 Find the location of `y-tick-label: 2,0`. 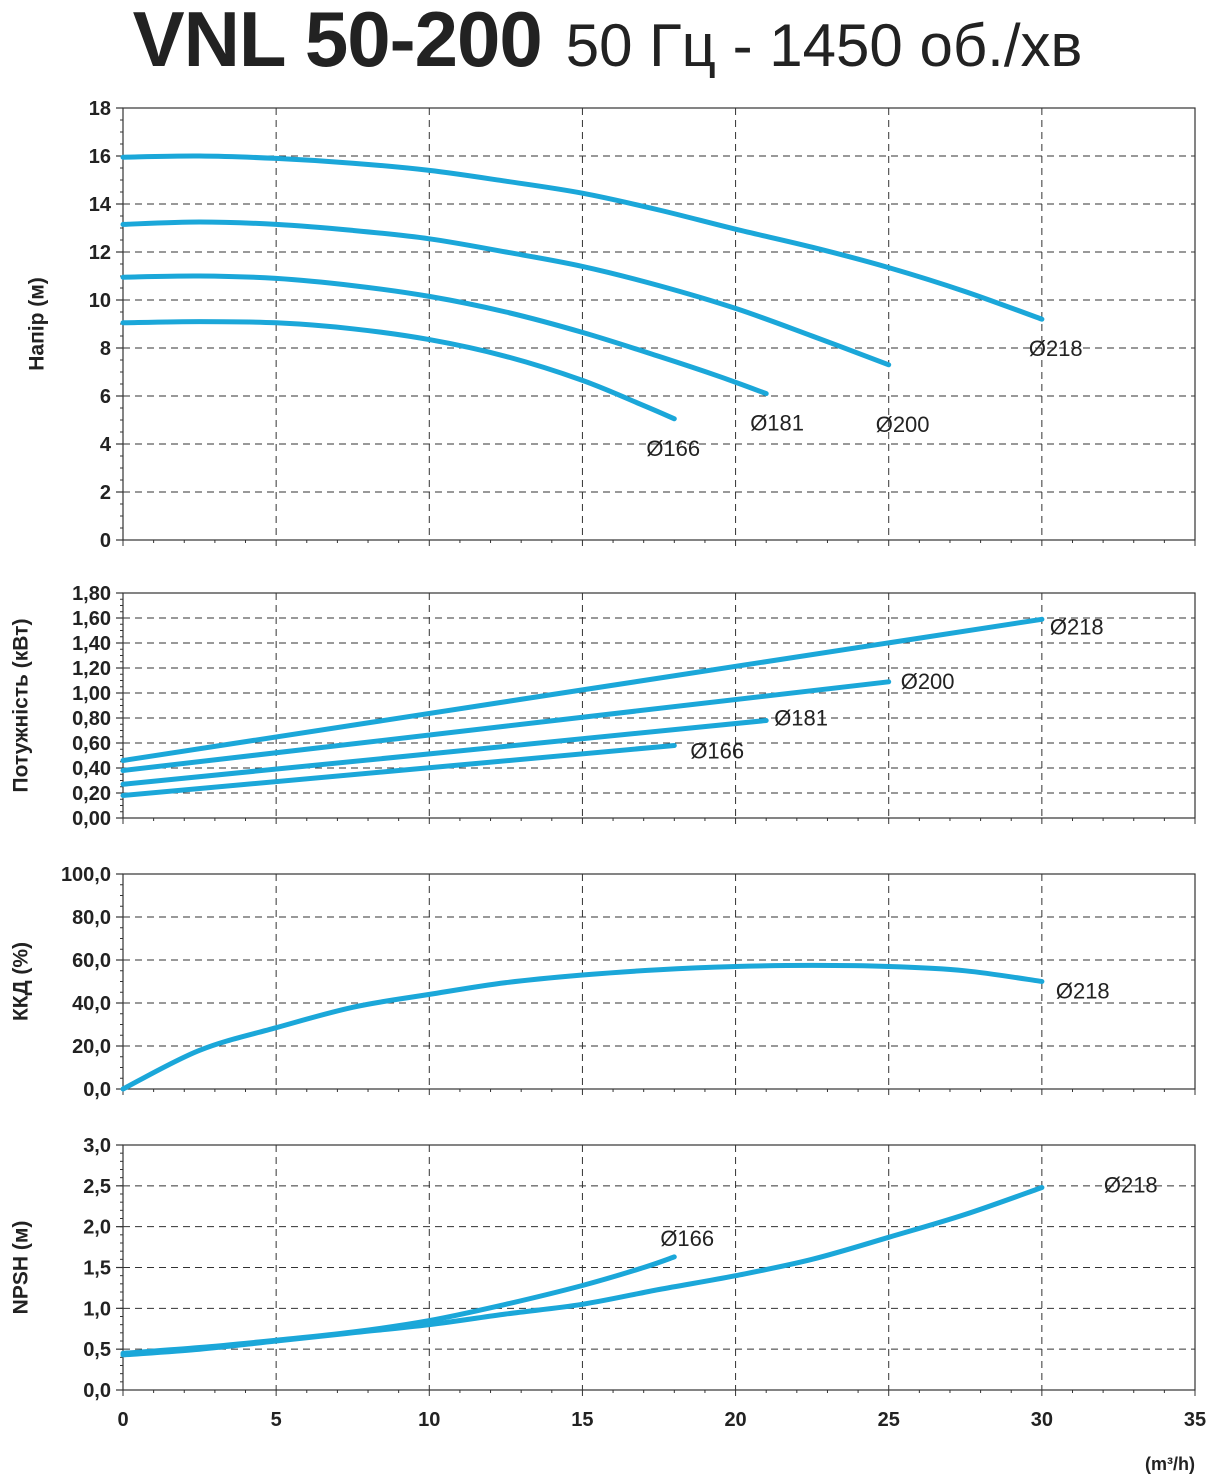

y-tick-label: 2,0 is located at coordinates (97, 1228).